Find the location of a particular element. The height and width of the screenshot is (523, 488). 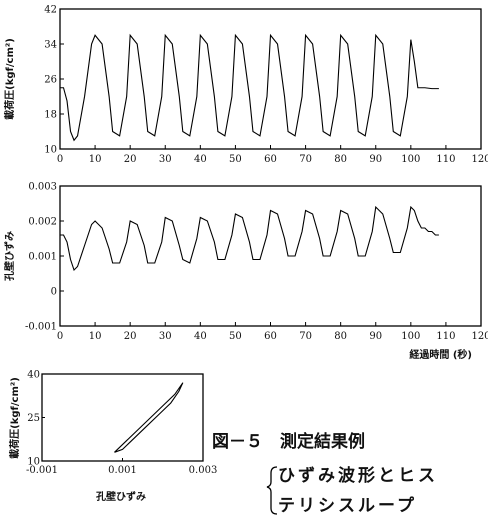

y-axis-ticks: 10 25 40 is located at coordinates (36, 419).